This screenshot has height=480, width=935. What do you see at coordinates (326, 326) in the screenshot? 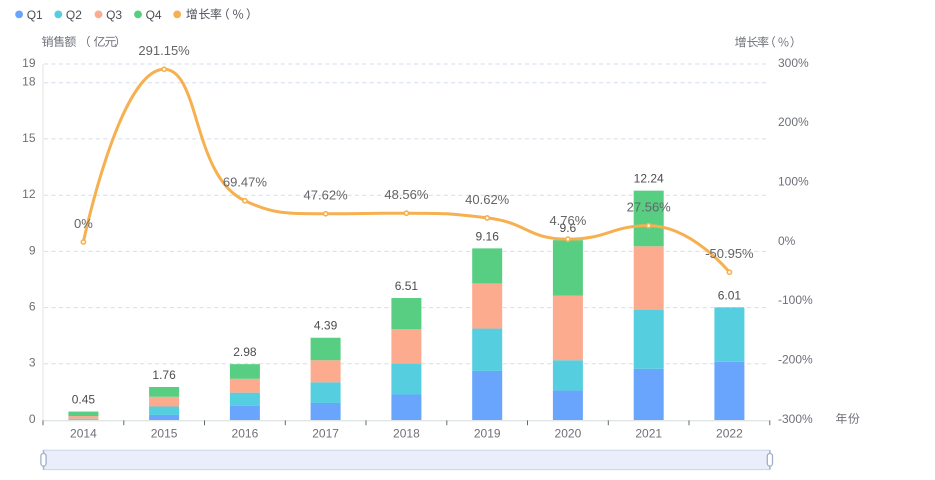
I see `svg-text: 4.39` at bounding box center [326, 326].